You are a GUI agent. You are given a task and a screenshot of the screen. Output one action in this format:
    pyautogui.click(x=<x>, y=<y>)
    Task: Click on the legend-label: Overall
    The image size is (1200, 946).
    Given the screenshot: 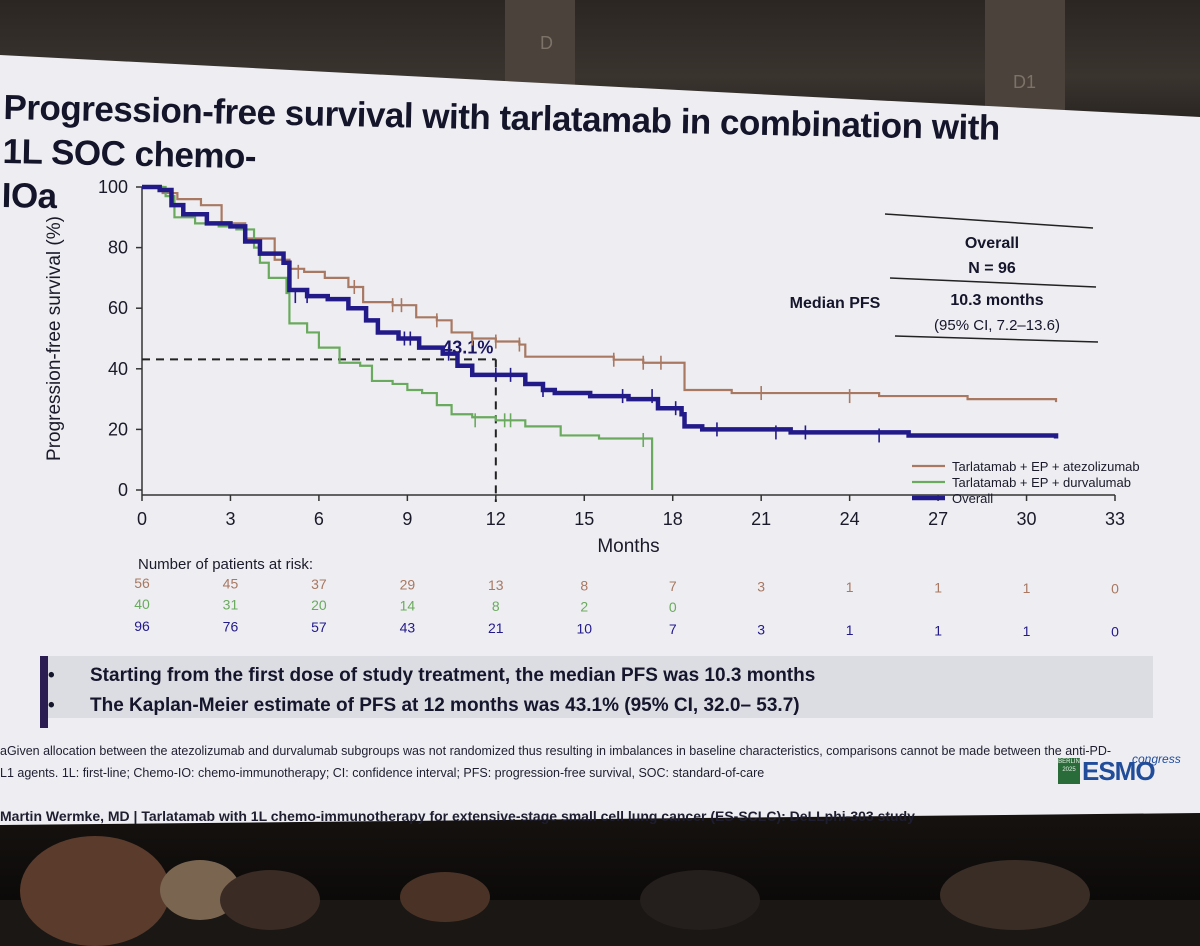 What is the action you would take?
    pyautogui.click(x=972, y=498)
    